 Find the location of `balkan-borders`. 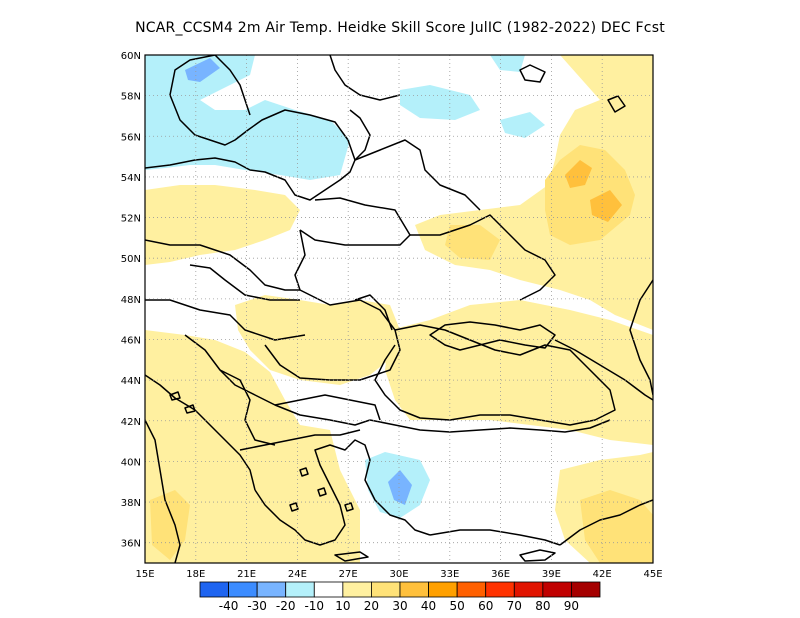

balkan-borders is located at coordinates (277, 380).